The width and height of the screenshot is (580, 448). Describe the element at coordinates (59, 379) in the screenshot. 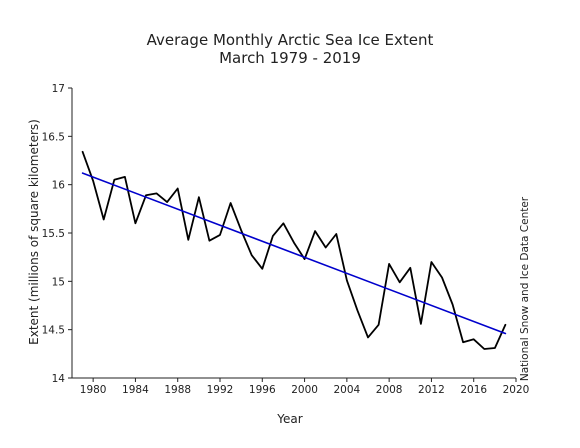

I see `y-tick-label: 14` at that location.